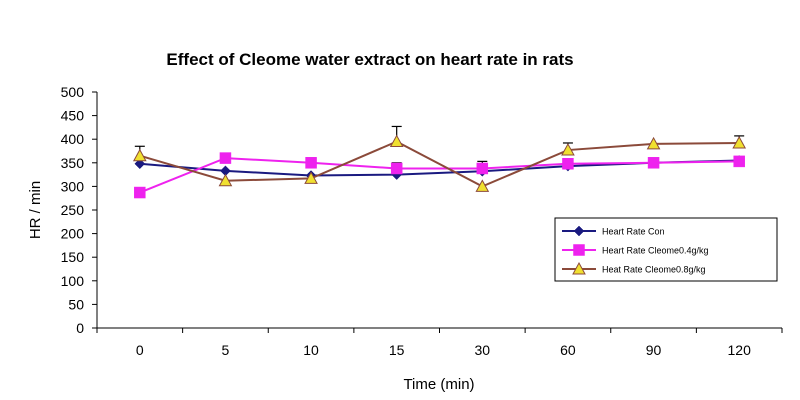 The height and width of the screenshot is (400, 800). What do you see at coordinates (483, 350) in the screenshot?
I see `x-tick-label: 30` at bounding box center [483, 350].